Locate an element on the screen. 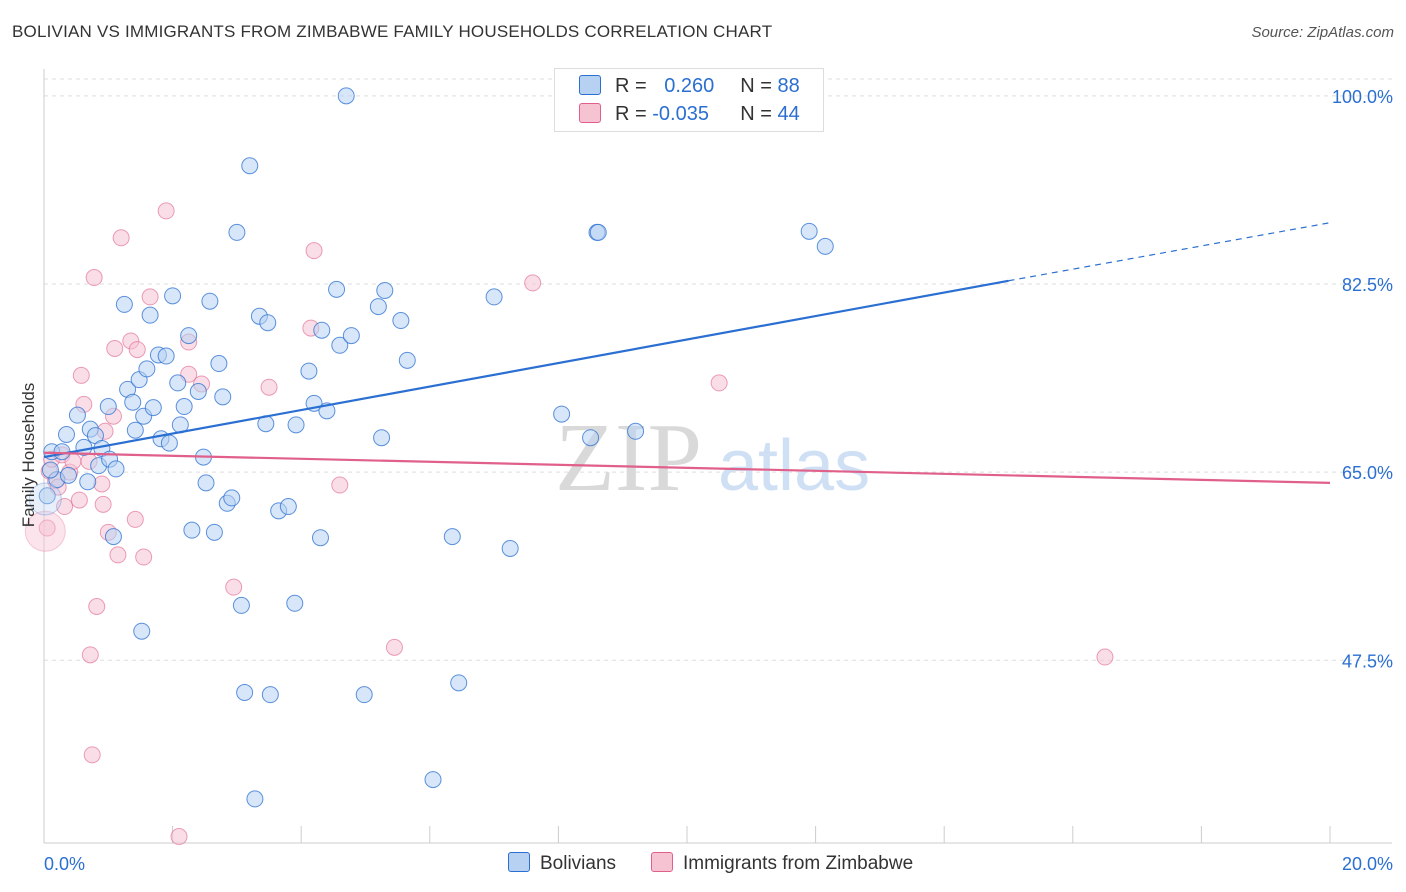 The image size is (1406, 892). bottom-legend-swatch-blue is located at coordinates (519, 862).